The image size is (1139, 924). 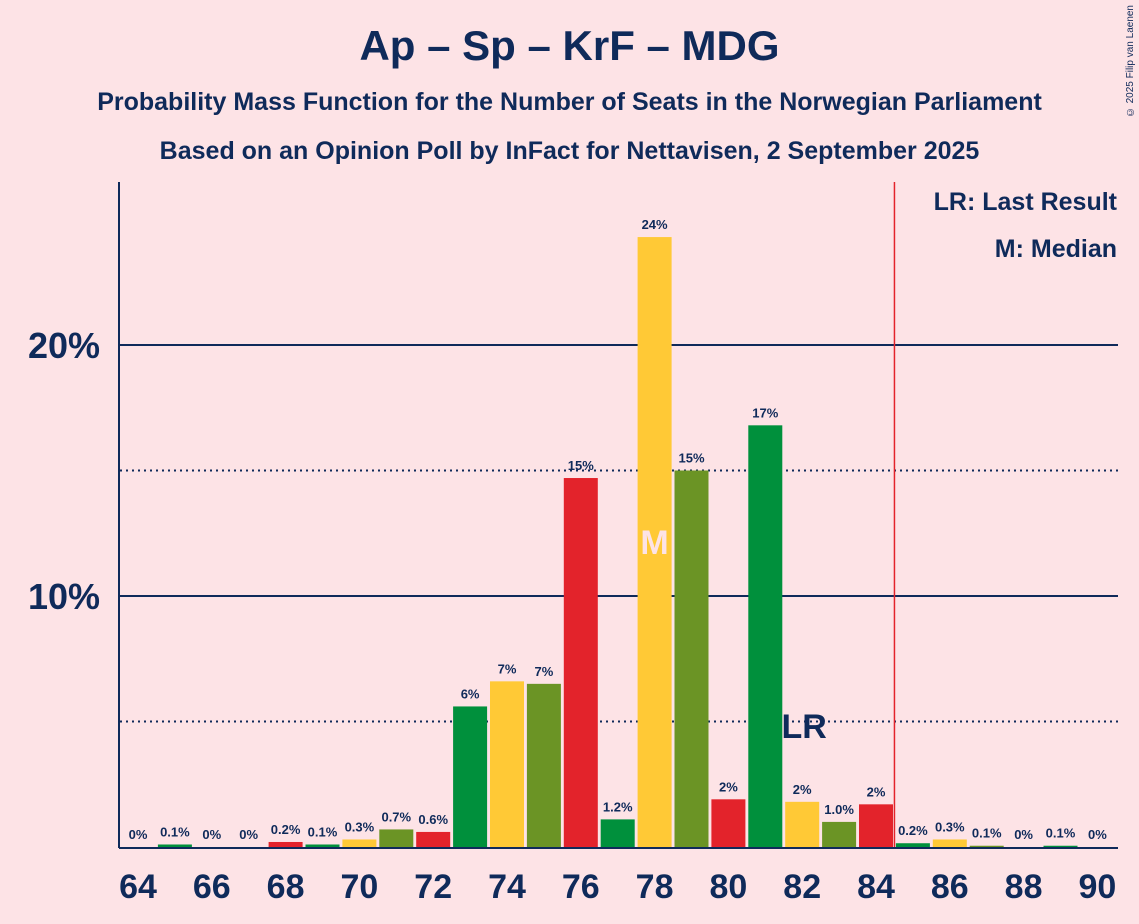 What do you see at coordinates (728, 887) in the screenshot?
I see `x-tick-label-80: 80` at bounding box center [728, 887].